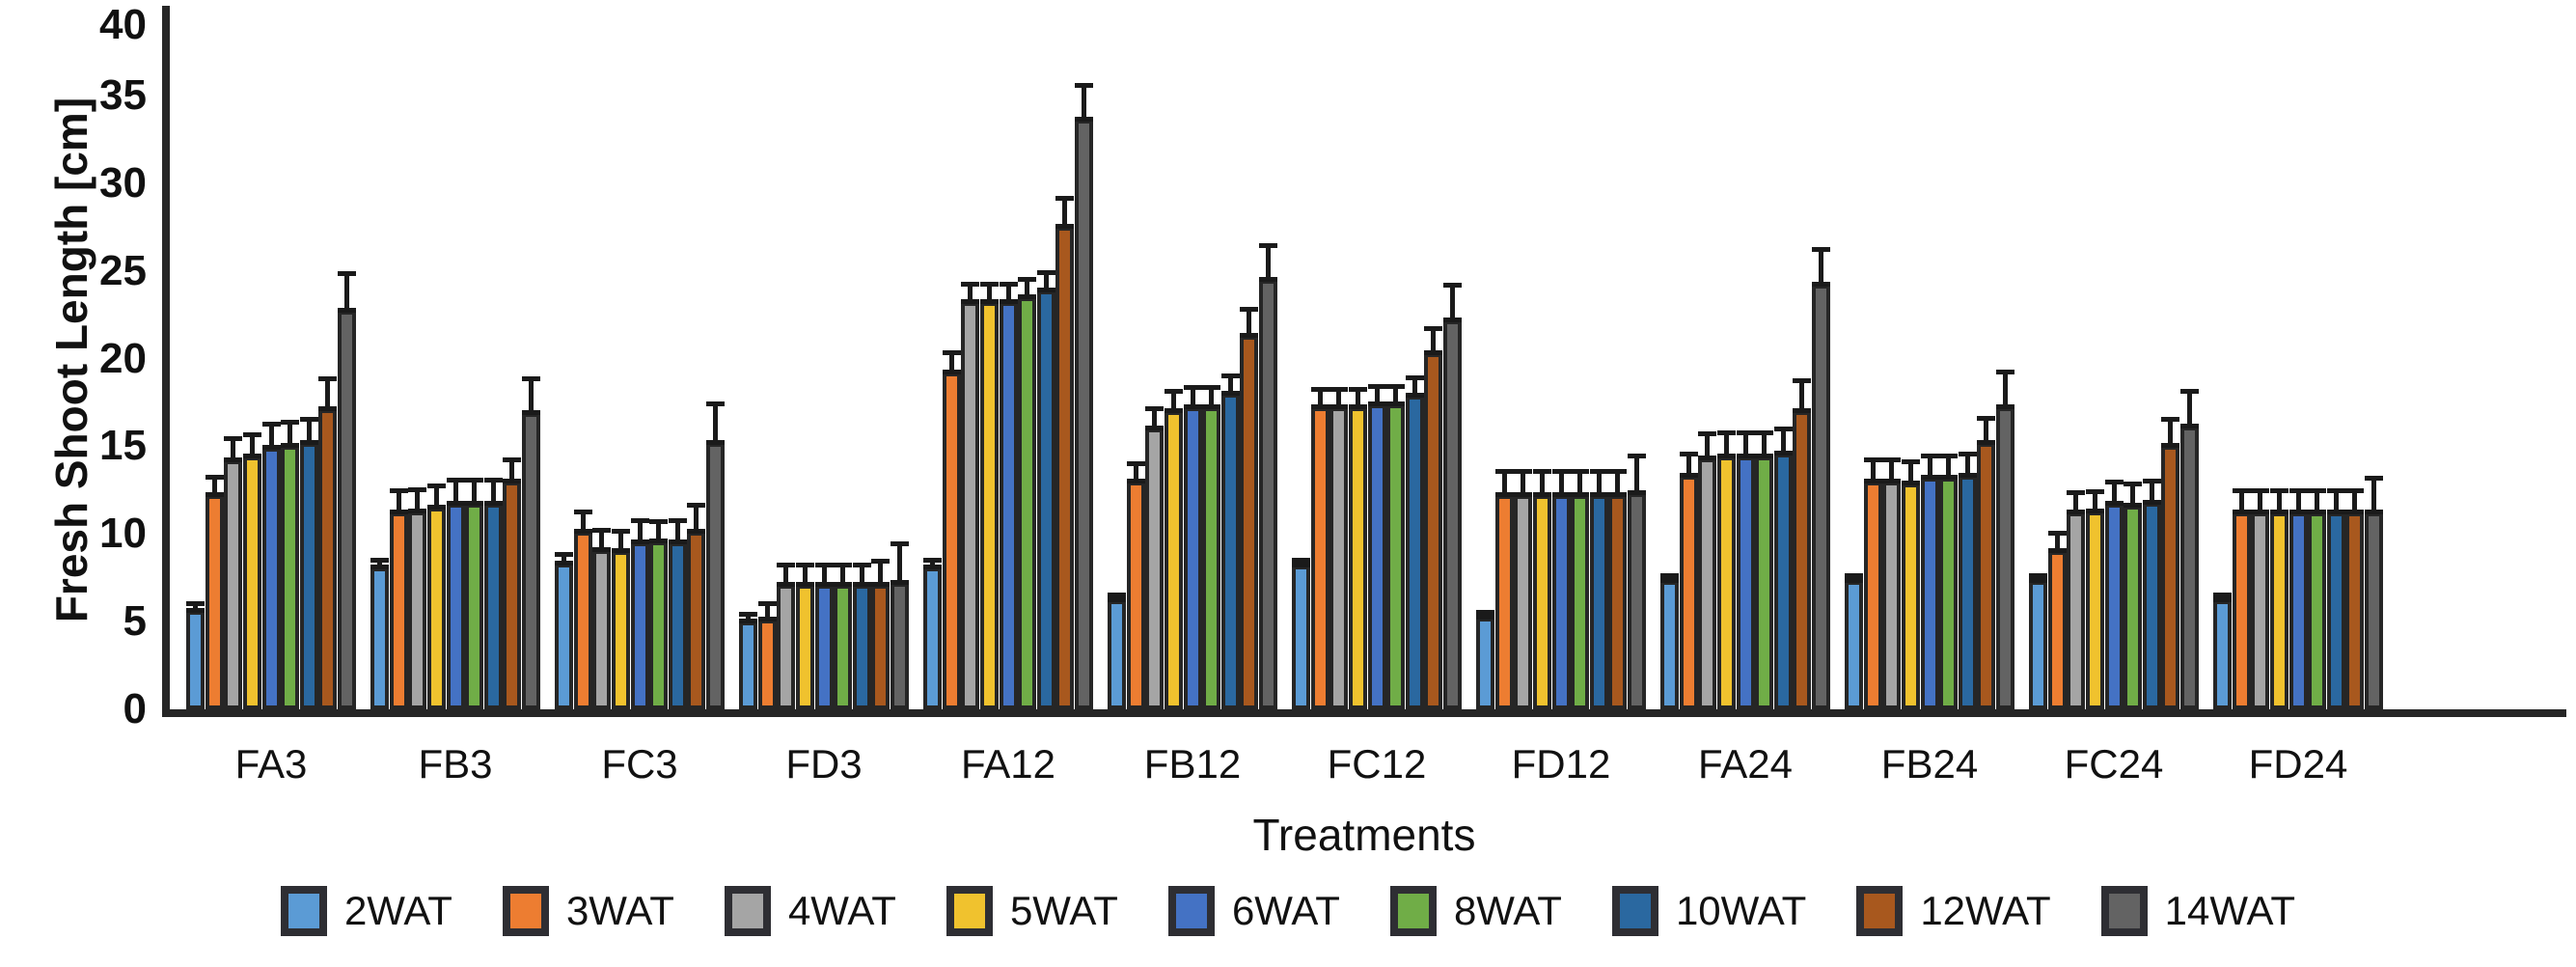  I want to click on legend-item-2wat: 2WAT, so click(366, 911).